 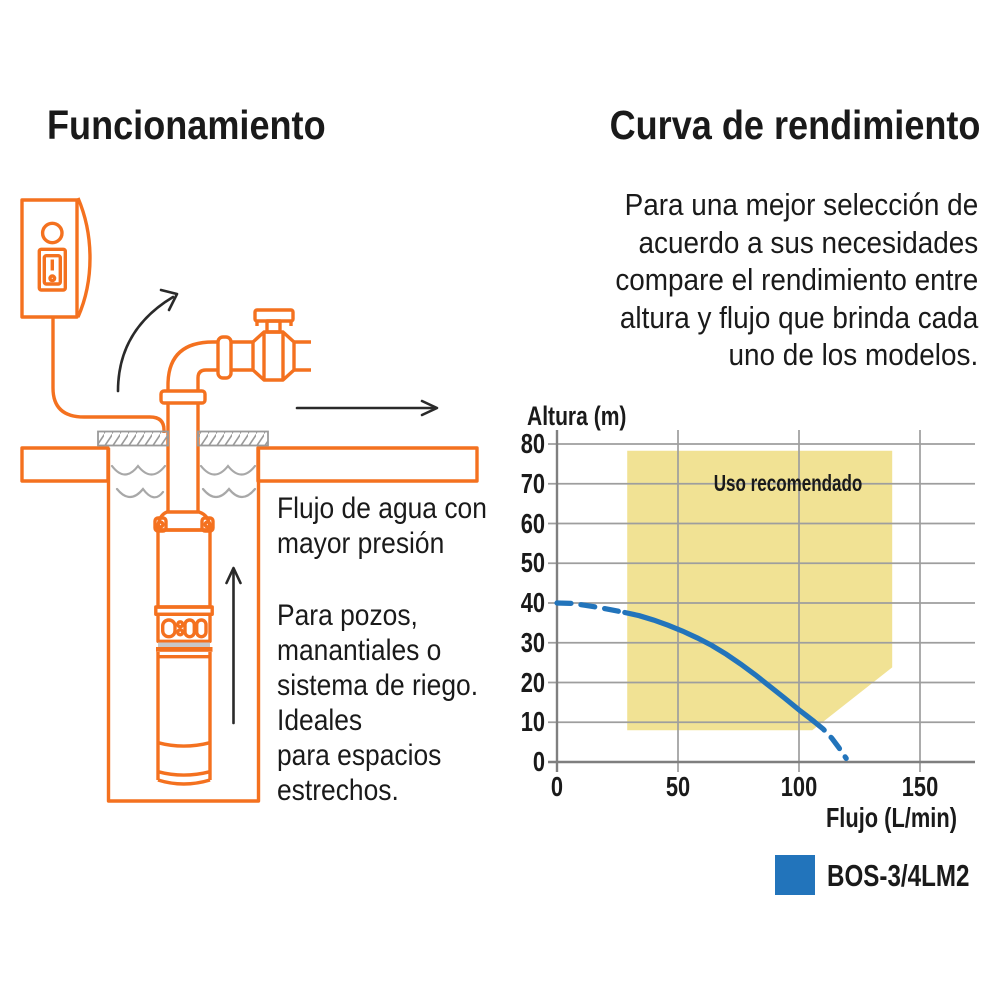 I want to click on caption-line: estrechos., so click(x=338, y=790).